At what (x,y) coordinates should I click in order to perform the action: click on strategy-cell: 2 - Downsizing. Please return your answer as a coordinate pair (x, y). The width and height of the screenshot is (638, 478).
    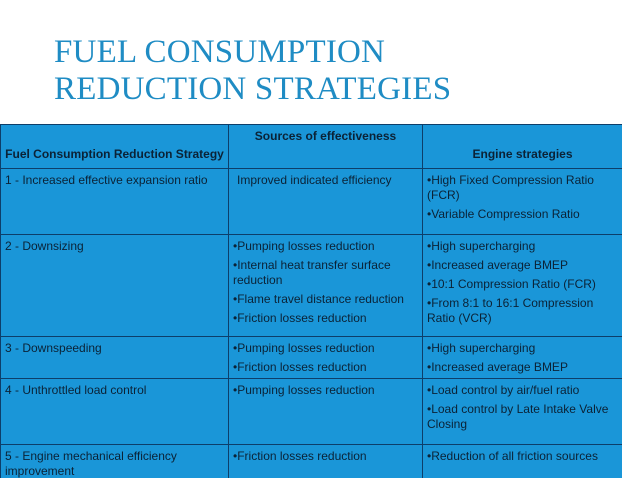
    Looking at the image, I should click on (114, 285).